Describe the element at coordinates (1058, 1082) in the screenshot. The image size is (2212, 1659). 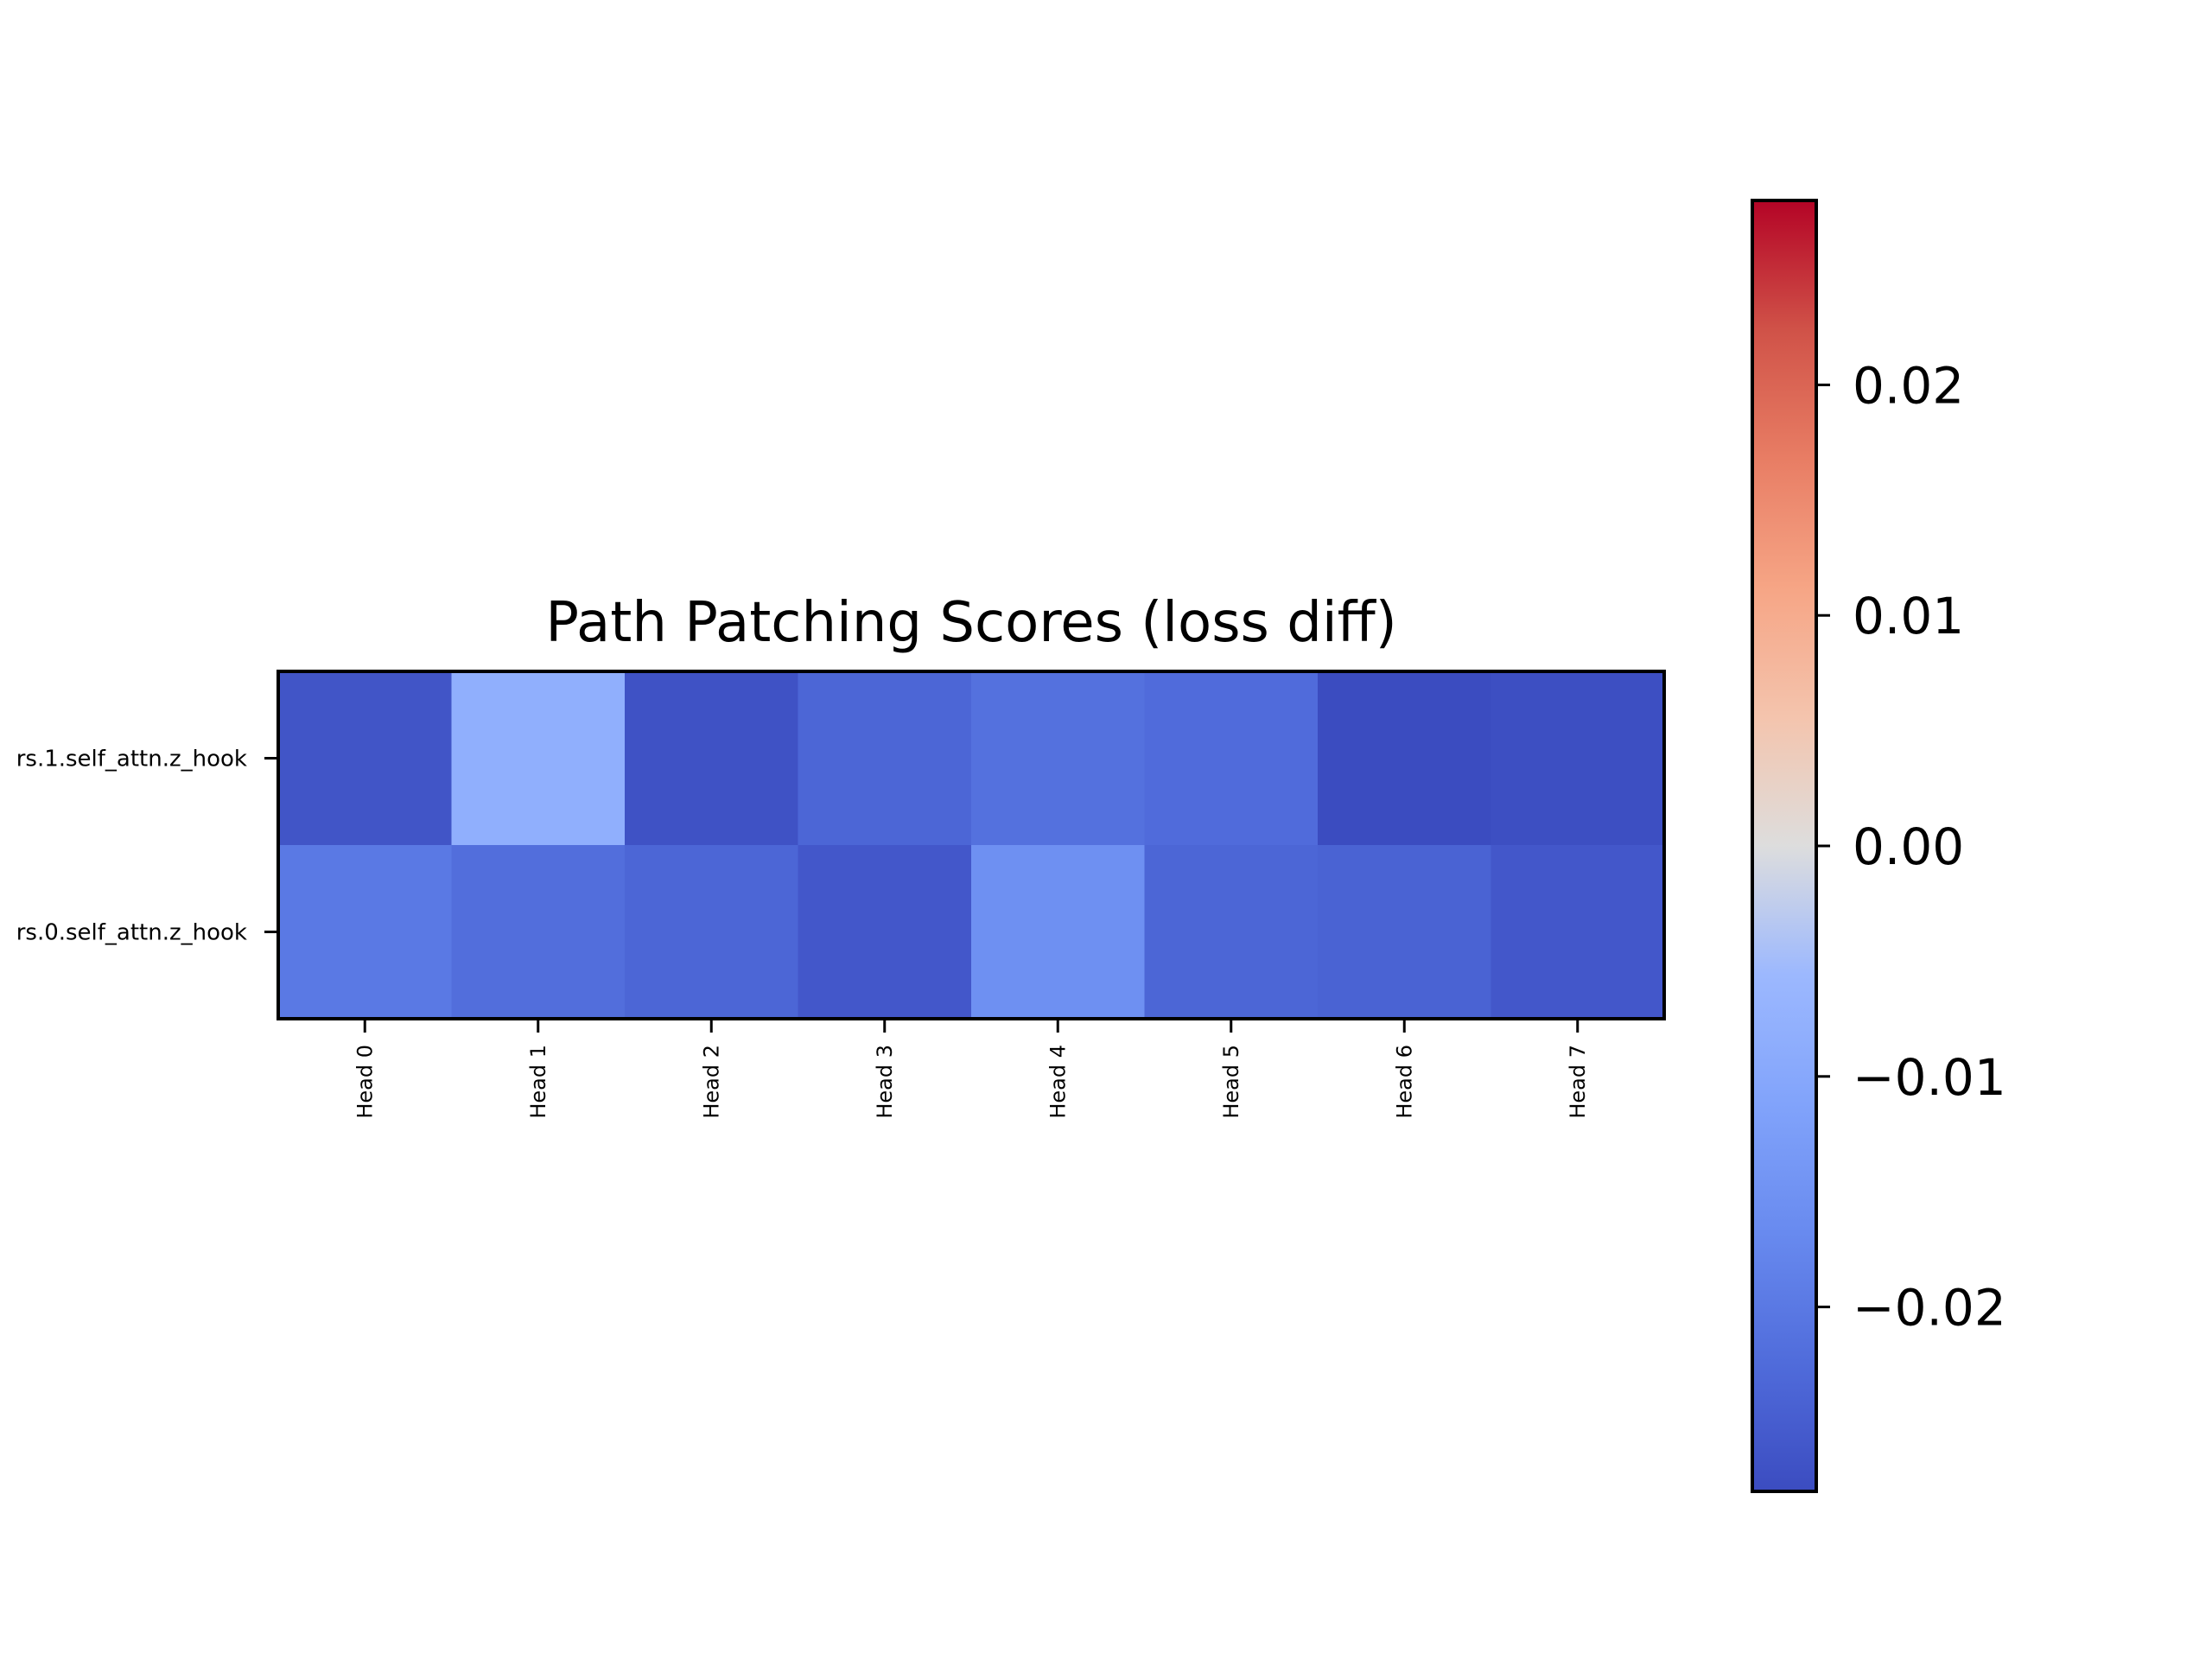
I see `x-tick-label: Head 4` at that location.